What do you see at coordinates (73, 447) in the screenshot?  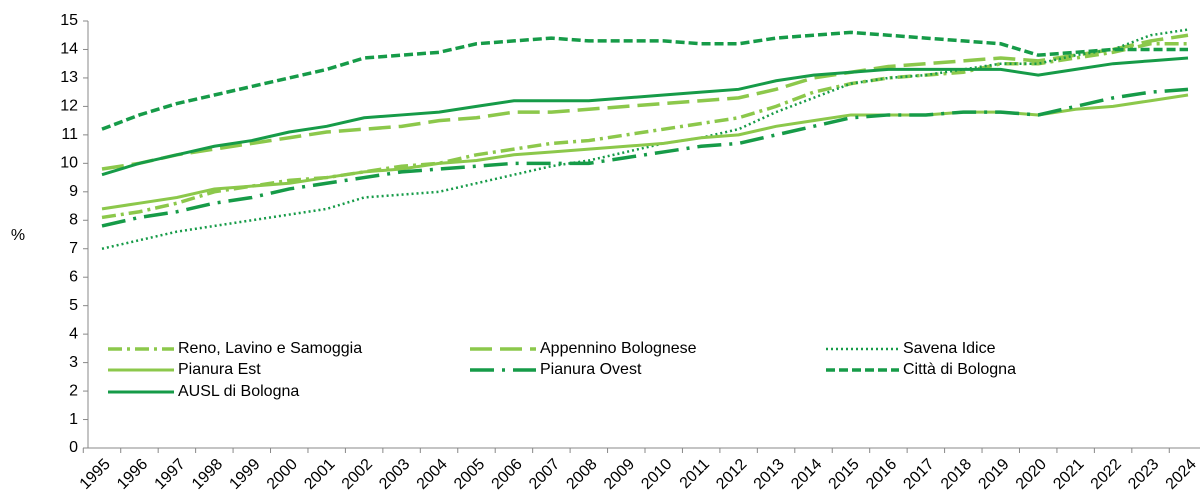 I see `y-tick-label: 0` at bounding box center [73, 447].